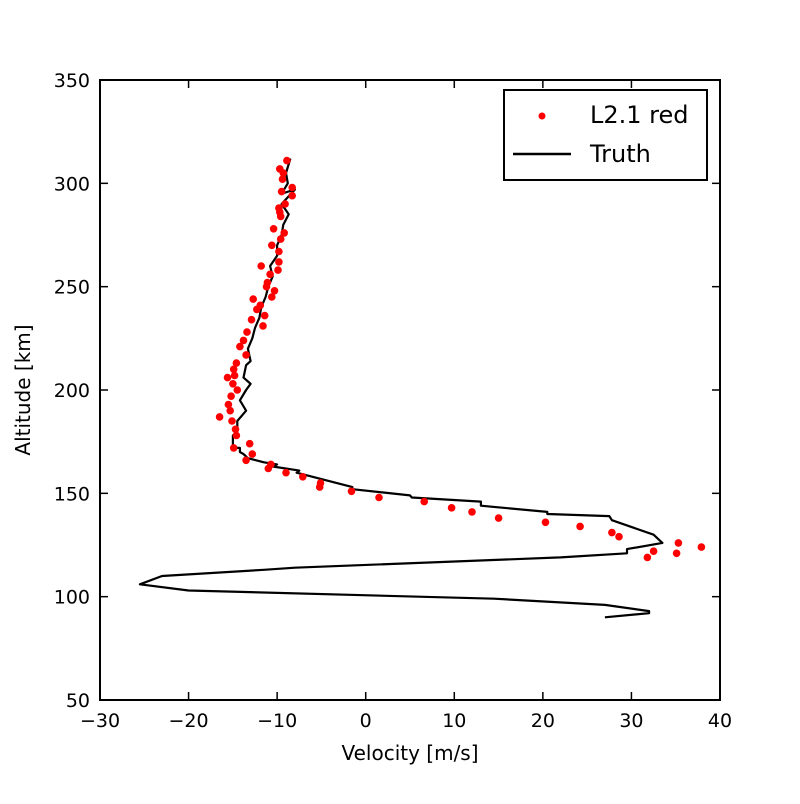  What do you see at coordinates (78, 701) in the screenshot?
I see `y-tick-label: 50` at bounding box center [78, 701].